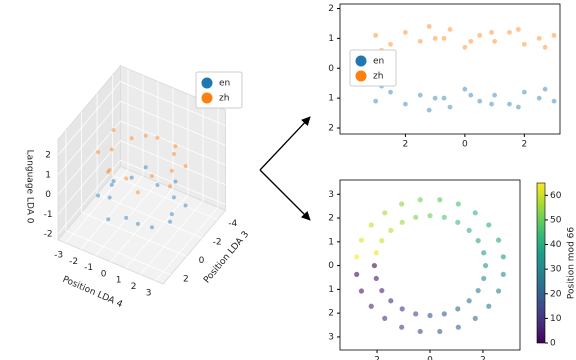 Image resolution: width=576 pixels, height=360 pixels. What do you see at coordinates (30, 187) in the screenshot?
I see `z-axis-label: Language LDA 0` at bounding box center [30, 187].